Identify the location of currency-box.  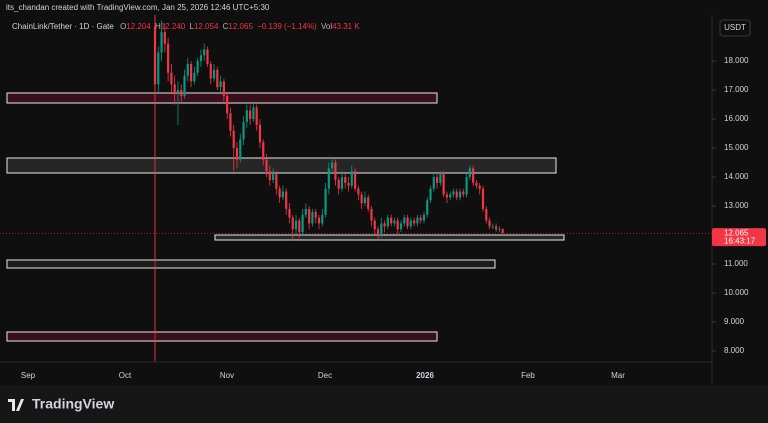
(735, 28).